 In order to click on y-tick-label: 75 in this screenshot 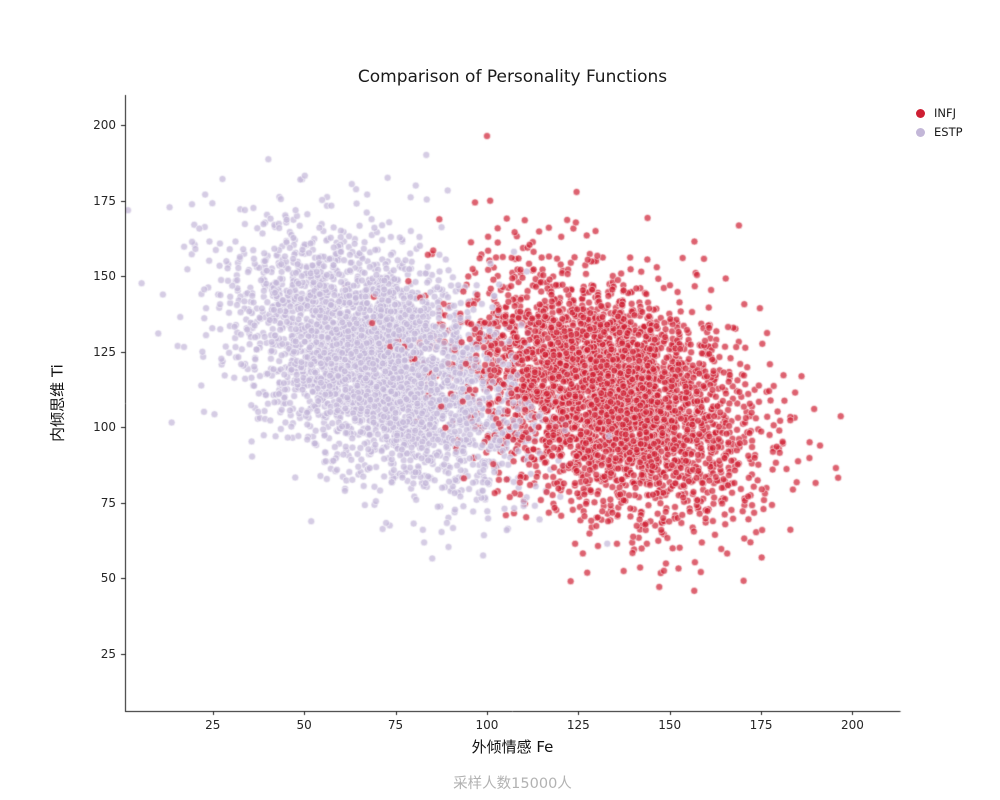, I will do `click(108, 502)`.